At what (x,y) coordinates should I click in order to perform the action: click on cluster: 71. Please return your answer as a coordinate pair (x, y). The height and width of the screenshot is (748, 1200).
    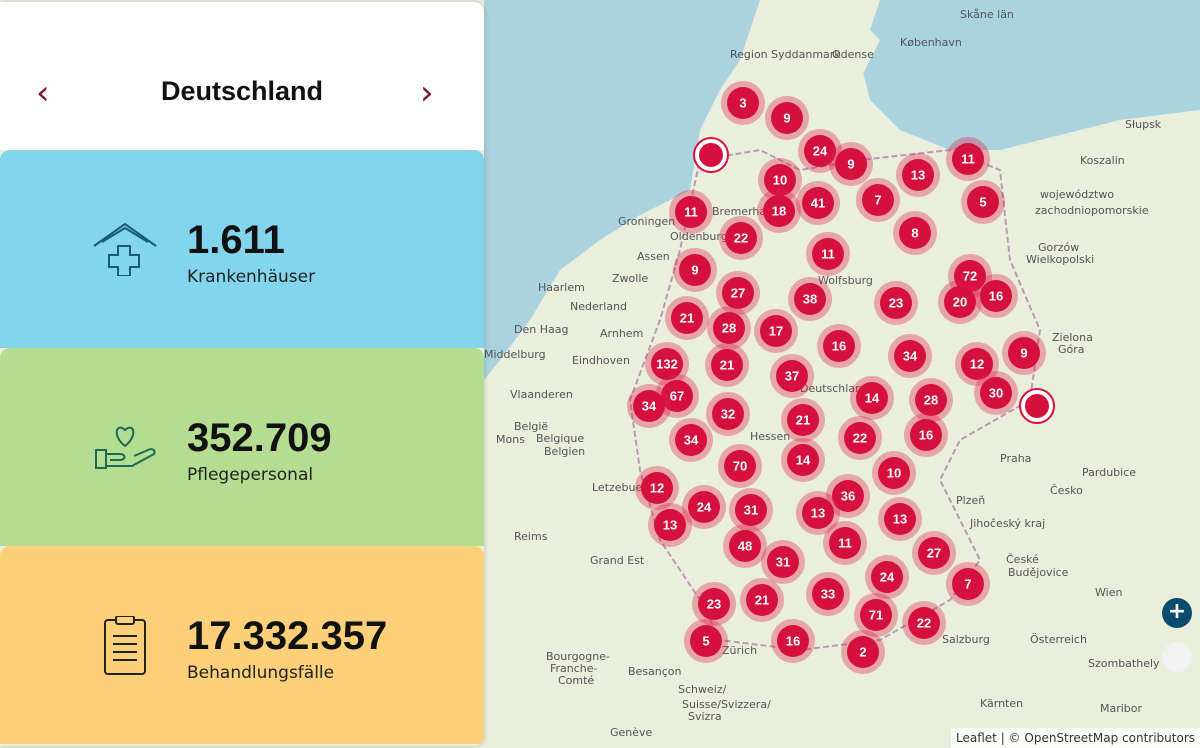
    Looking at the image, I should click on (876, 615).